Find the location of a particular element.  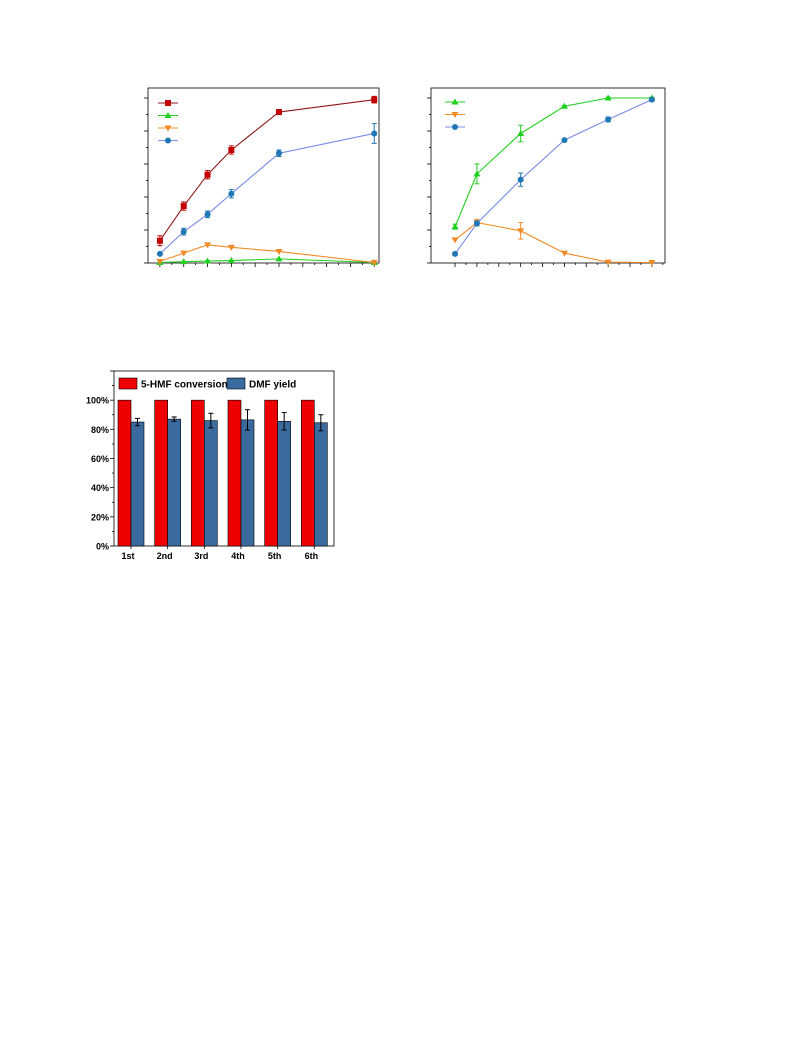

axis-ticks: 0% 20% 40% 60% 80% 100% 1st 2nd 3rd 4th 5th 6th is located at coordinates (202, 465).